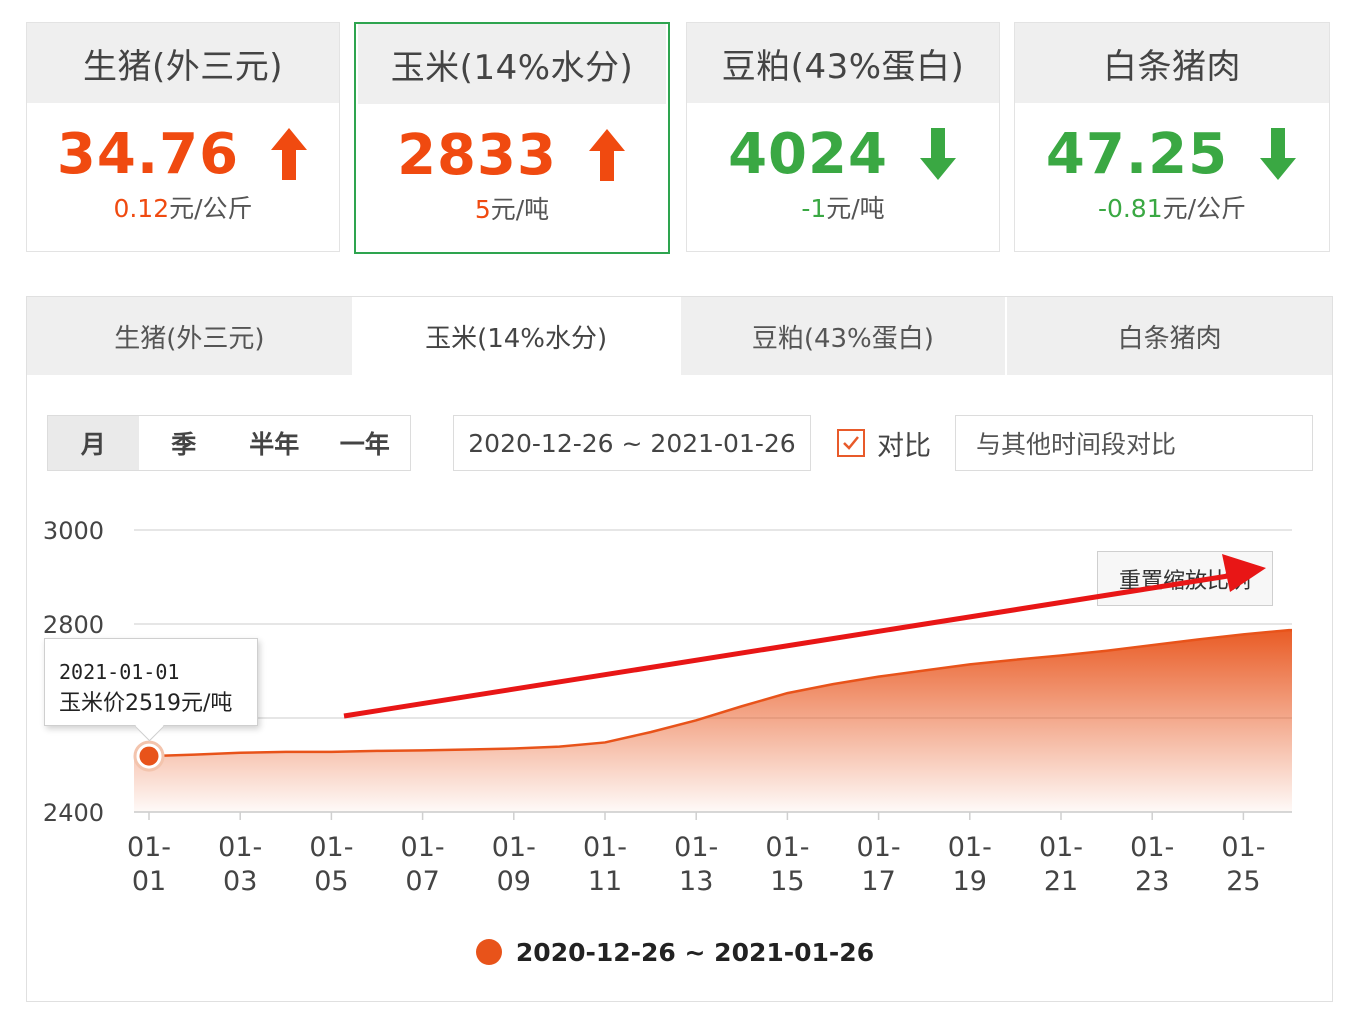 The width and height of the screenshot is (1350, 1034). What do you see at coordinates (1061, 864) in the screenshot?
I see `x-tick-label: 01-21` at bounding box center [1061, 864].